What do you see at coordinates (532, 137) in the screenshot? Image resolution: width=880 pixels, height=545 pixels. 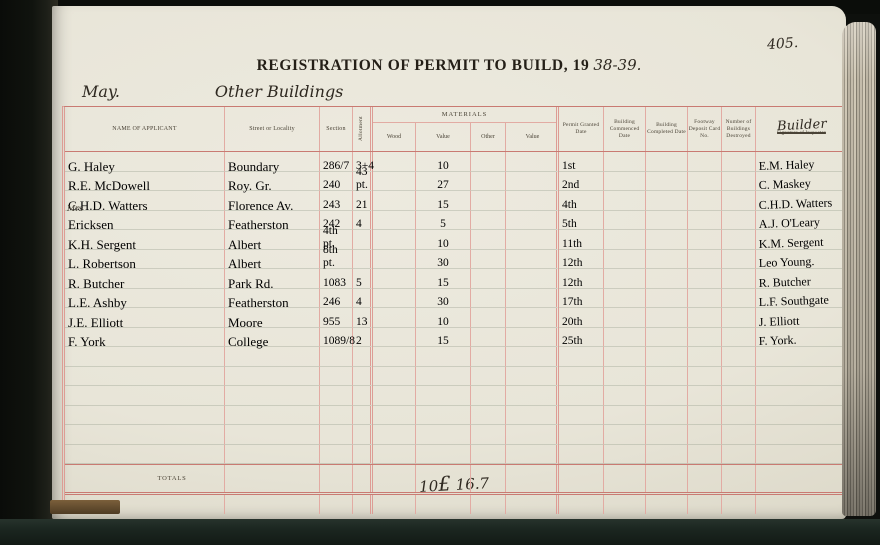 I see `col-header-value2: Value` at bounding box center [532, 137].